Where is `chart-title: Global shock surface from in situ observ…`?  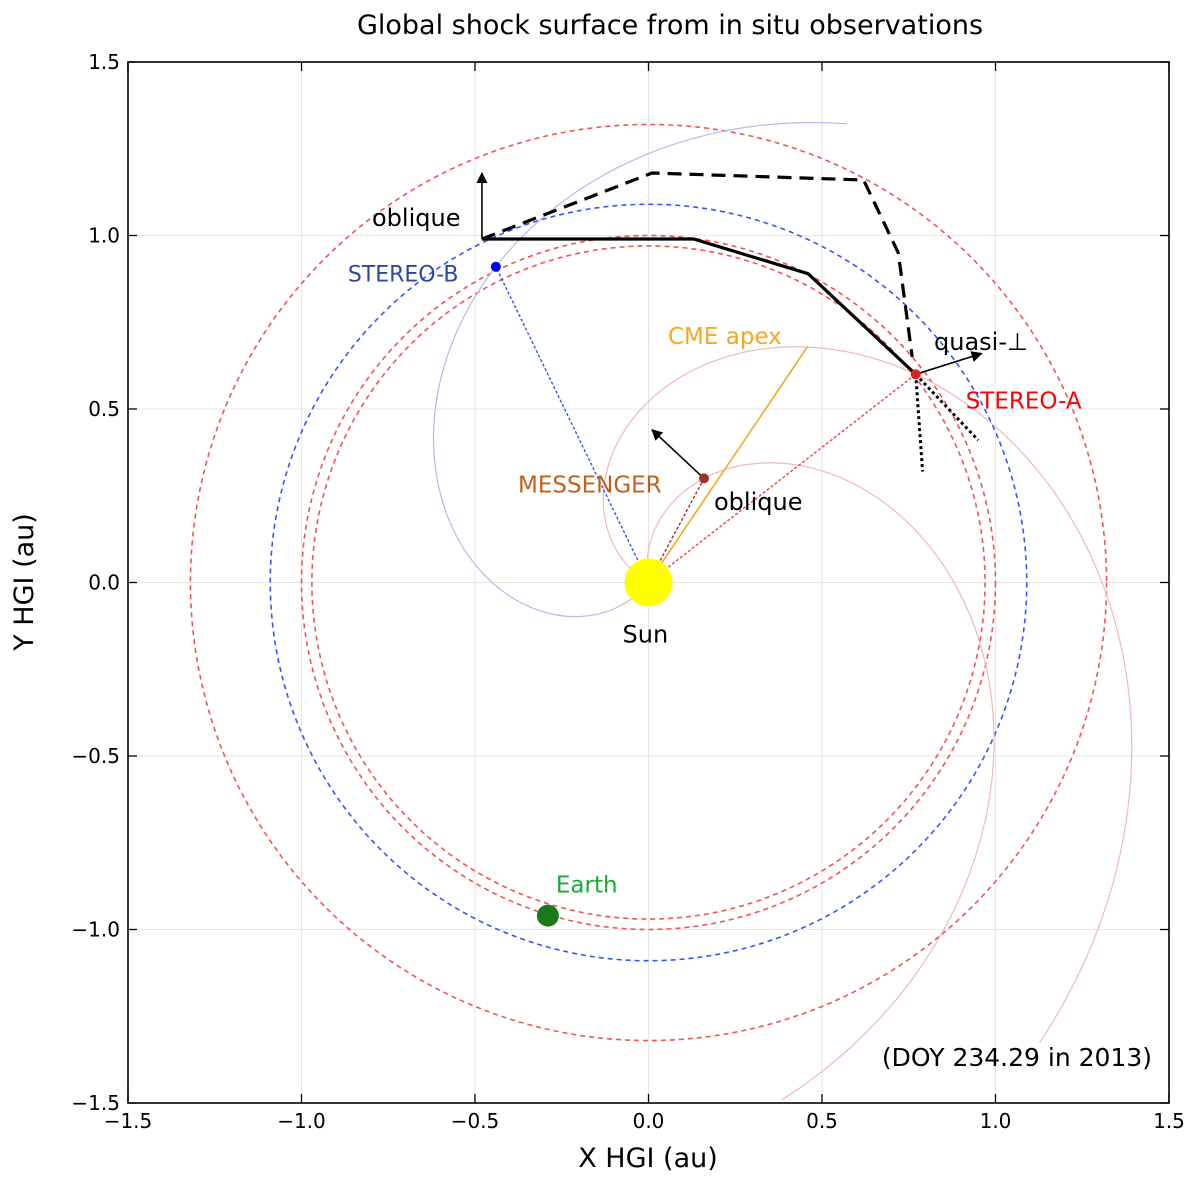
chart-title: Global shock surface from in situ observ… is located at coordinates (670, 25).